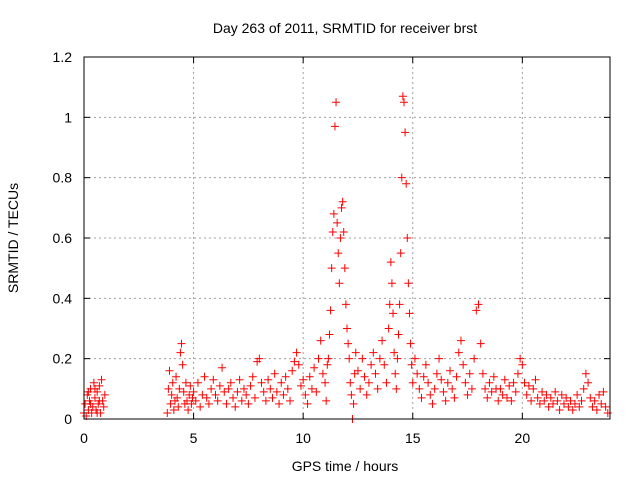 The height and width of the screenshot is (480, 640). Describe the element at coordinates (303, 438) in the screenshot. I see `x-tick-label: 10` at that location.